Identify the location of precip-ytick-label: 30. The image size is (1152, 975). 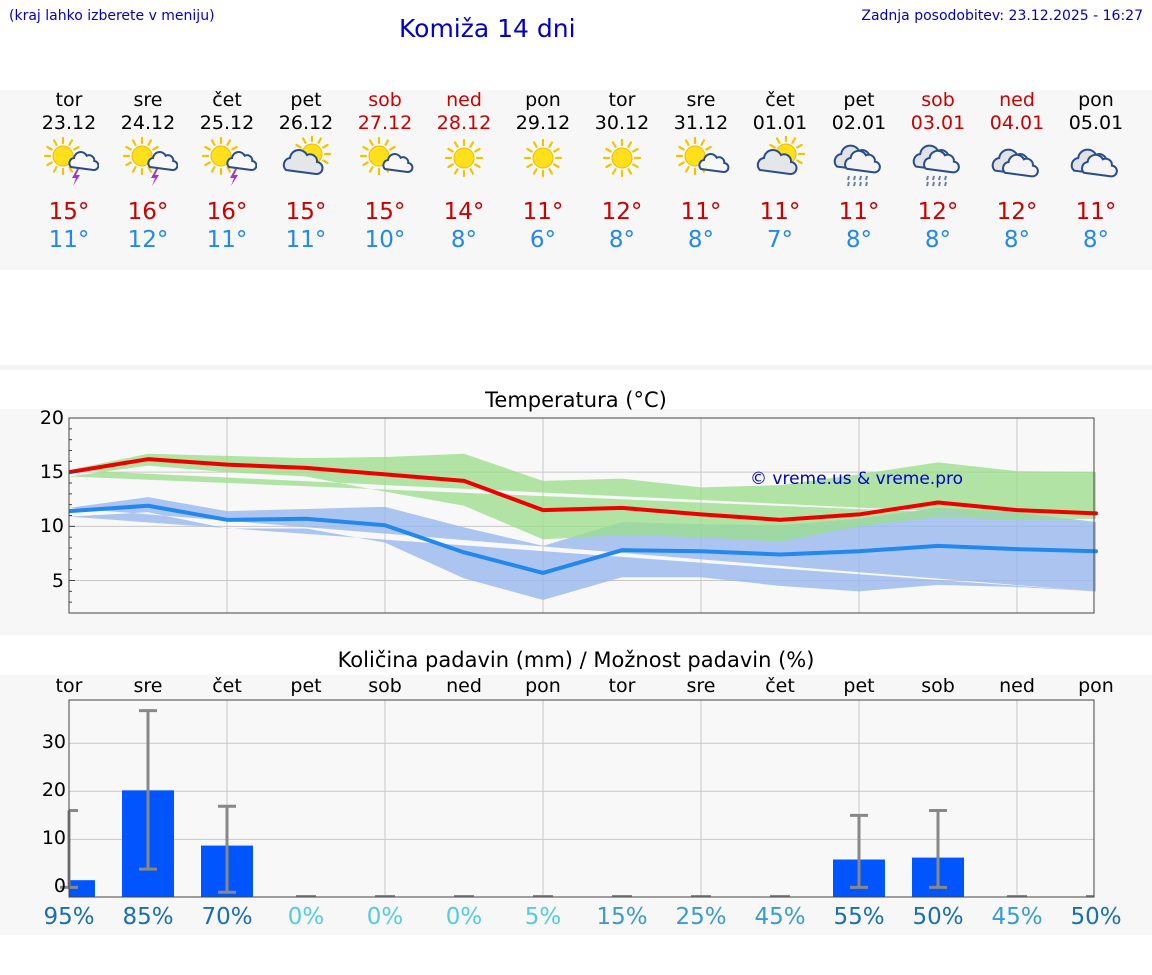
(53, 742).